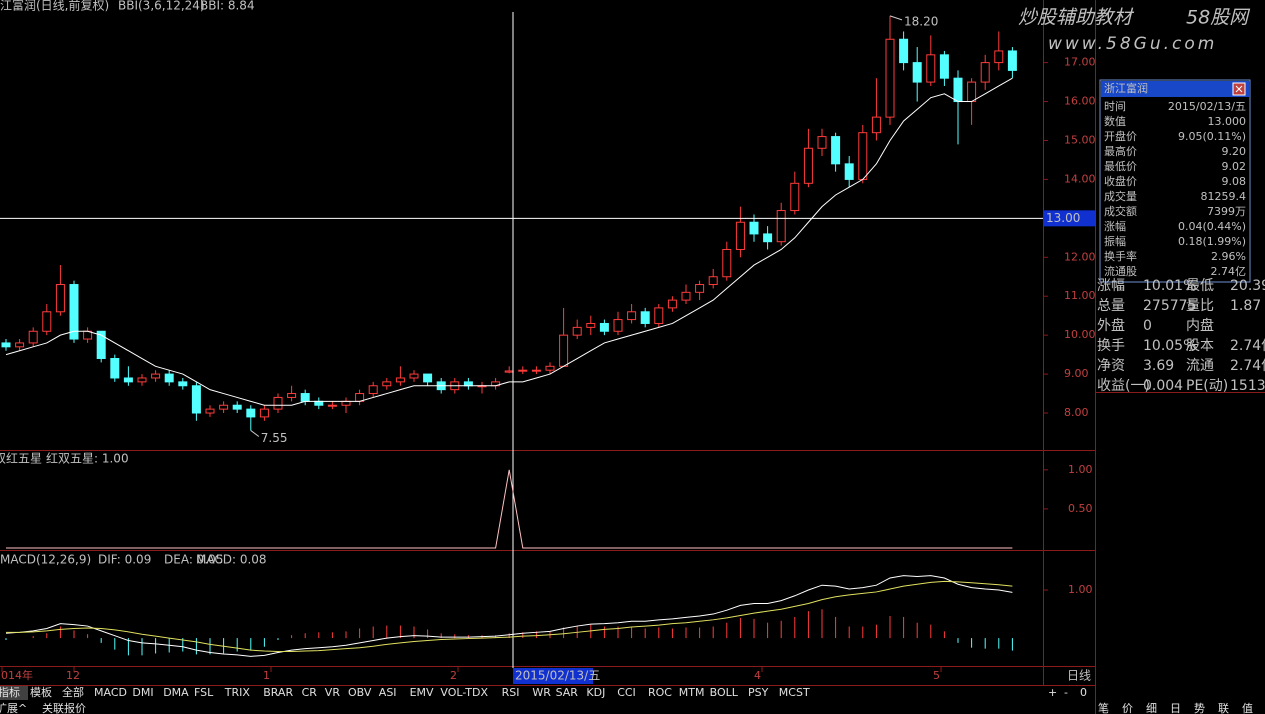  Describe the element at coordinates (73, 692) in the screenshot. I see `toolbar-item: 全部` at that location.